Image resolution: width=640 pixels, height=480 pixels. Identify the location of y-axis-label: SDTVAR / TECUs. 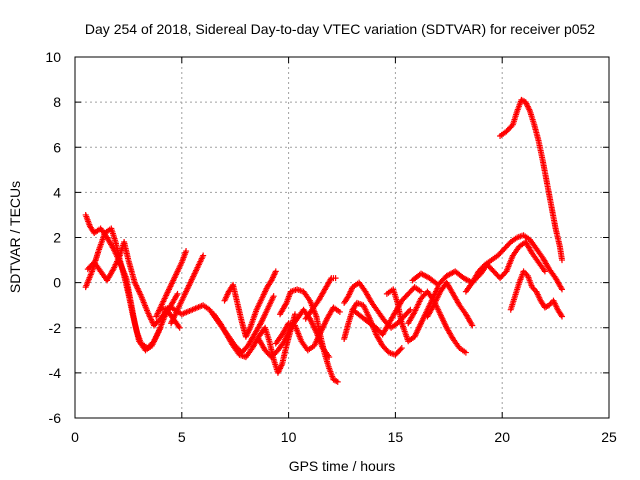
(15, 237).